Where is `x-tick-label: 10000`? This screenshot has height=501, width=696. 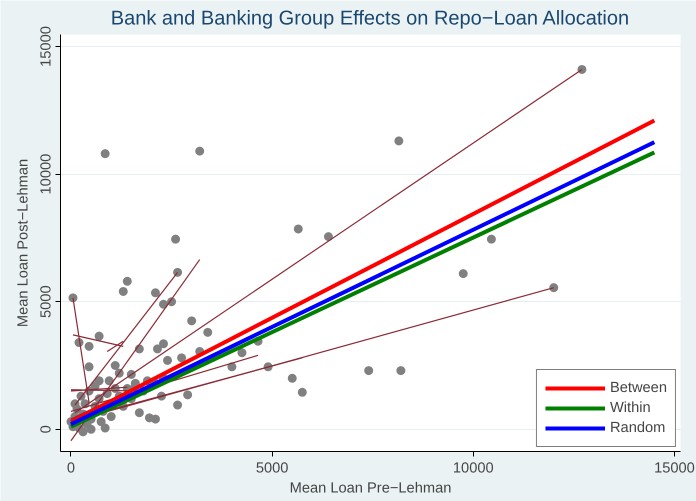 x-tick-label: 10000 is located at coordinates (473, 468).